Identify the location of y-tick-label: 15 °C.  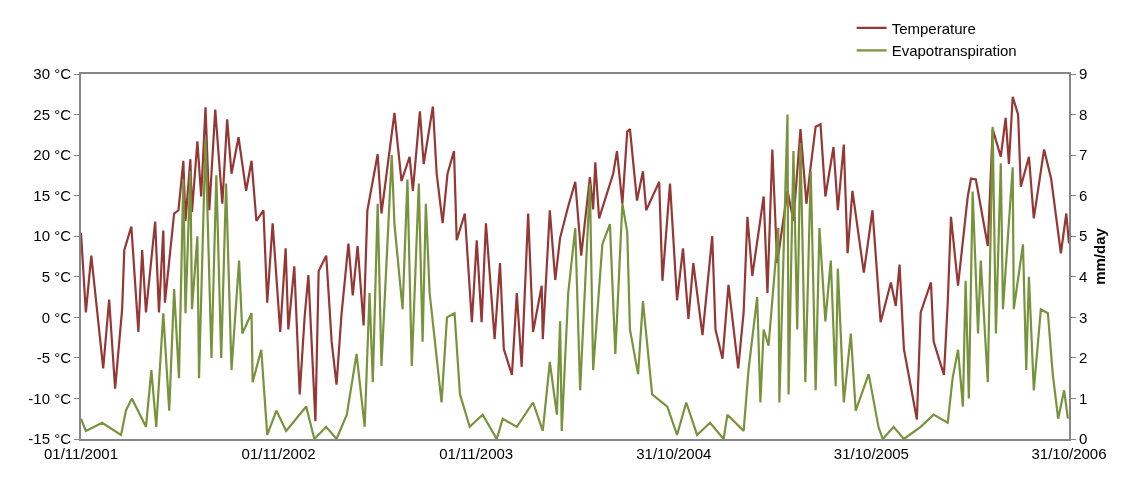
(52, 195).